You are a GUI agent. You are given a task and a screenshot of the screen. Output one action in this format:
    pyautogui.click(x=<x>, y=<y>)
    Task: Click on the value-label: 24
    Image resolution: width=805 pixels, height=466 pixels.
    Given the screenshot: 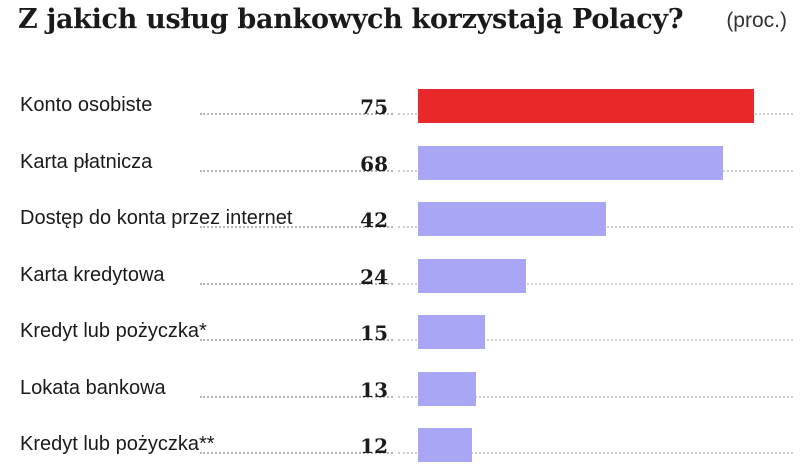 What is the action you would take?
    pyautogui.click(x=374, y=276)
    